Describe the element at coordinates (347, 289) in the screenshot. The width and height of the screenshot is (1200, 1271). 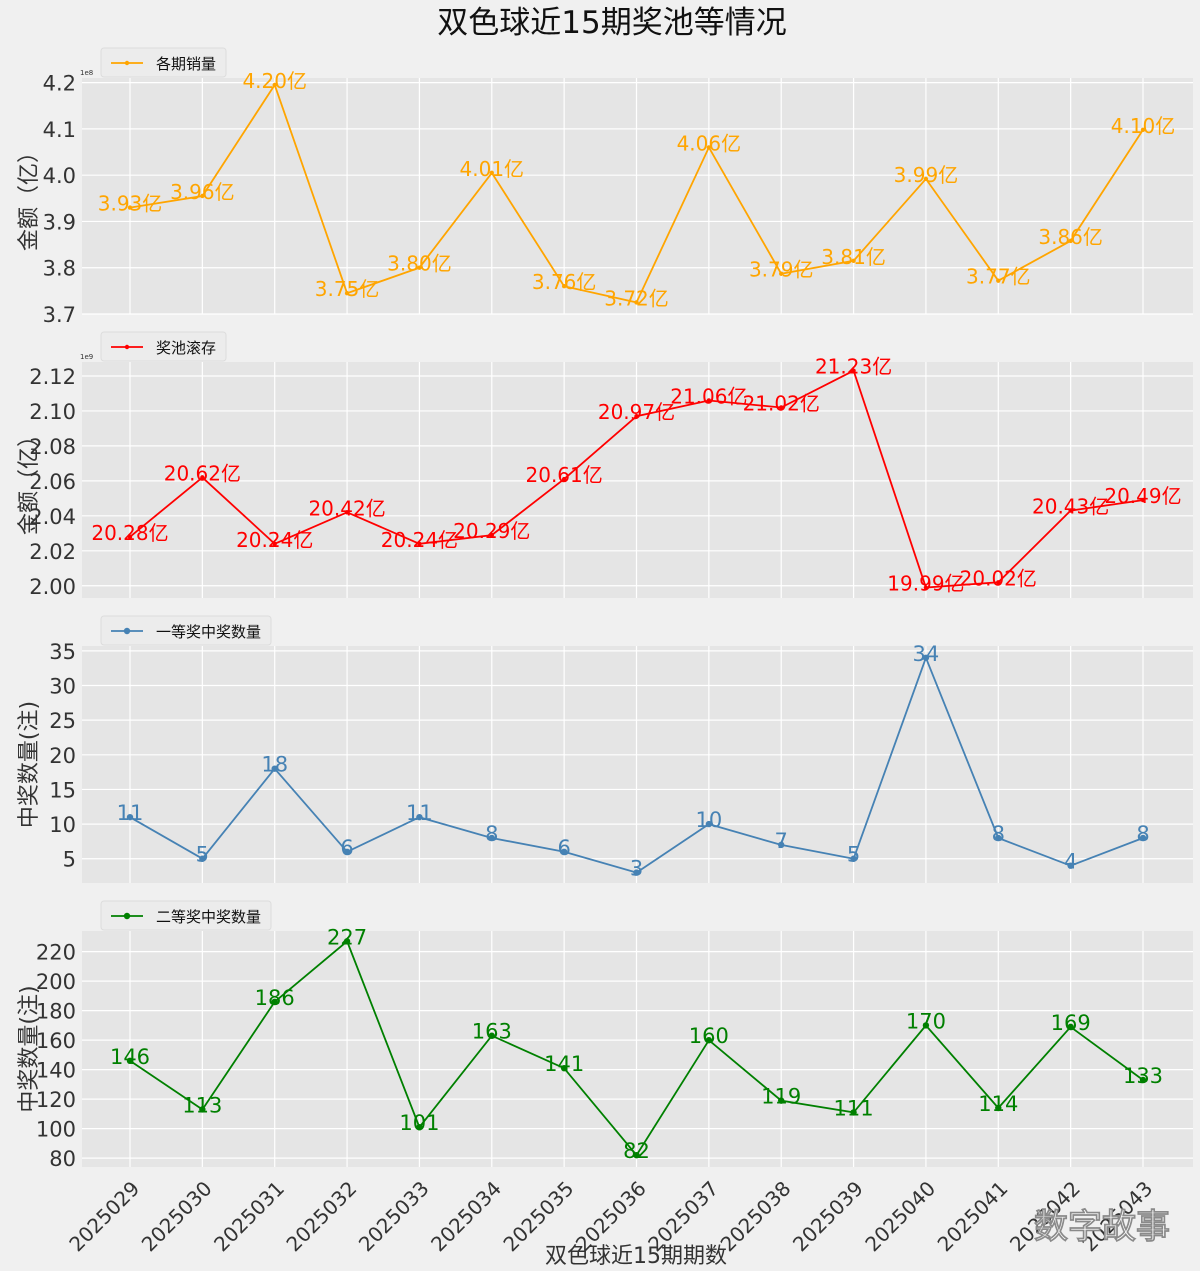
I see `data-label: 3.75亿` at that location.